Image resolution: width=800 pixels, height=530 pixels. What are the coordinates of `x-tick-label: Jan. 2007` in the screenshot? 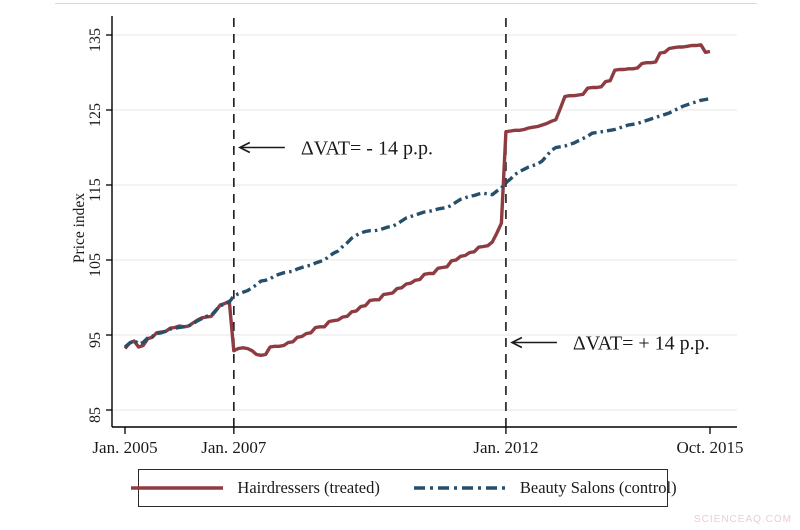 It's located at (234, 447).